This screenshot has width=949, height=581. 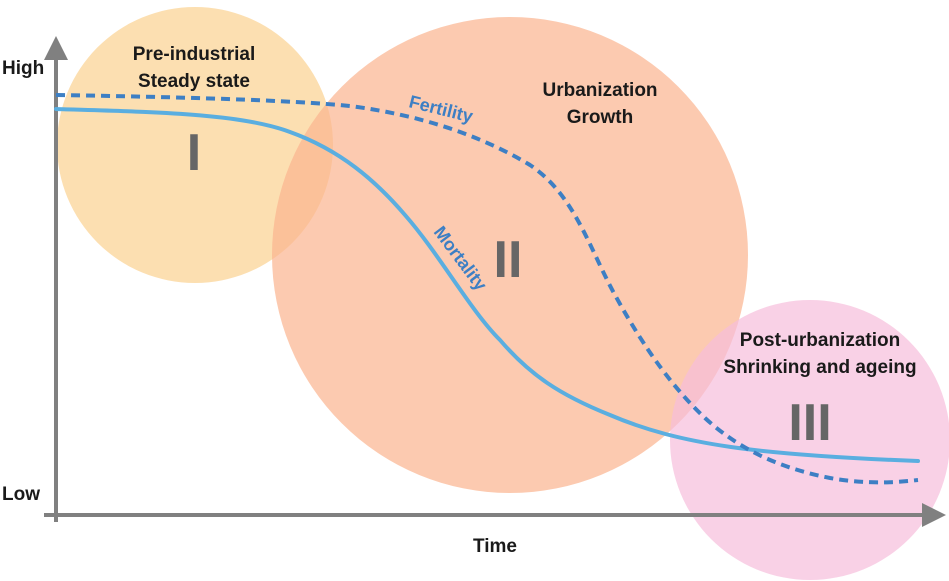 What do you see at coordinates (23, 68) in the screenshot?
I see `y-axis-high-label: High` at bounding box center [23, 68].